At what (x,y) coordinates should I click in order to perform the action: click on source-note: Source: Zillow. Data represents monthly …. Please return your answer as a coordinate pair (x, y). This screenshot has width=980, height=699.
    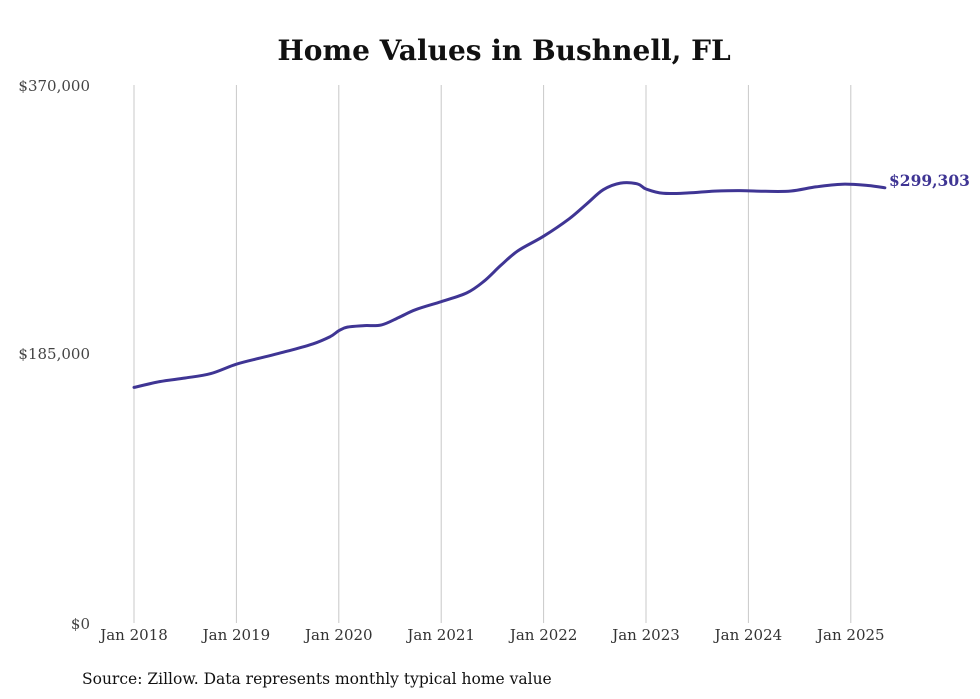
    Looking at the image, I should click on (317, 679).